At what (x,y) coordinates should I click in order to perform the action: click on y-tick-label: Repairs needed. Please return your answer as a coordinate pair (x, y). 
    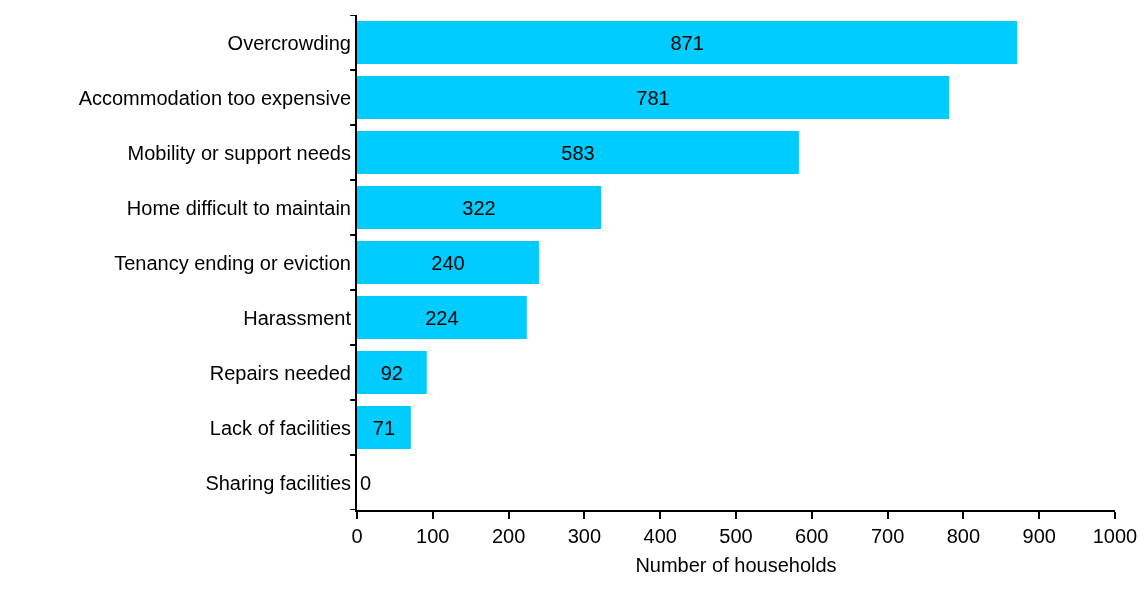
    Looking at the image, I should click on (280, 372).